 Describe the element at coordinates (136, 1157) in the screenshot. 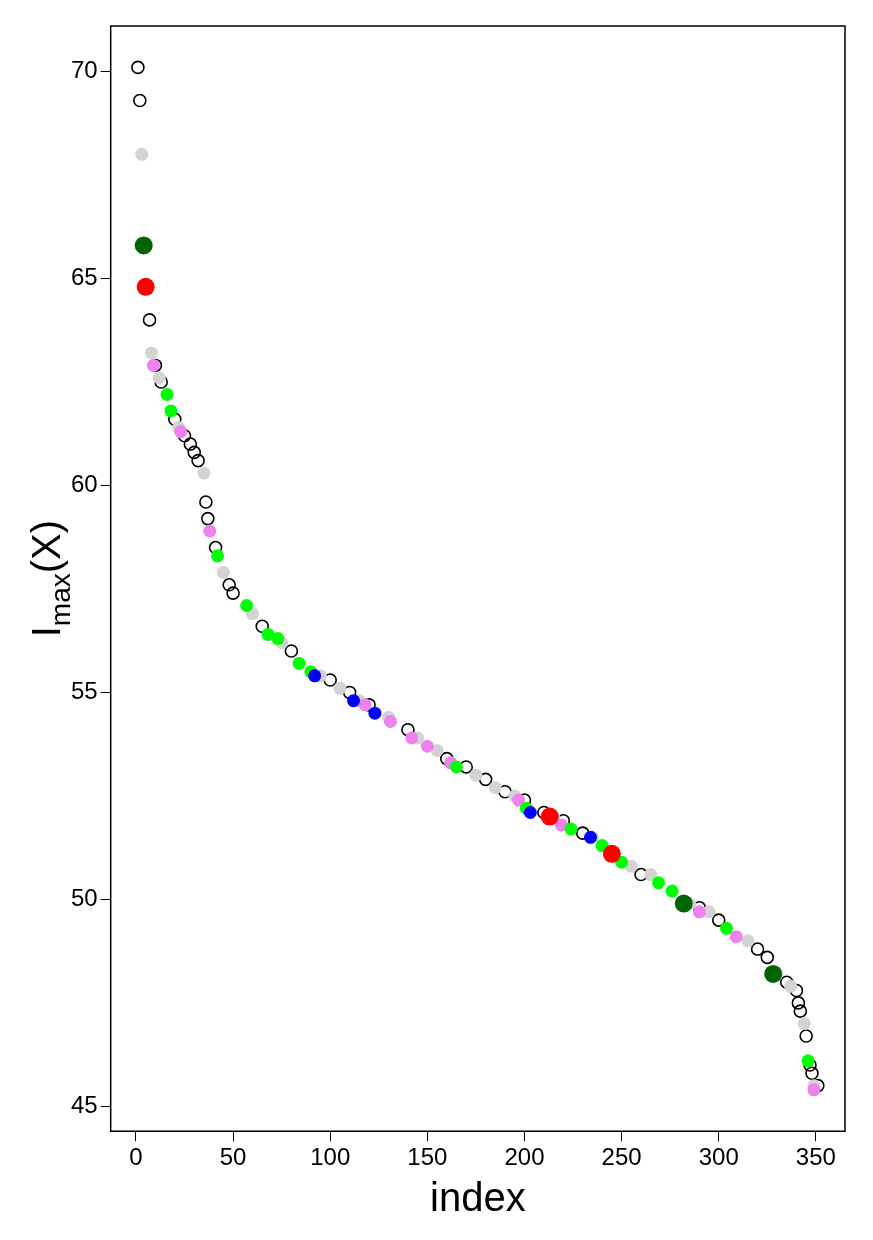

I see `x-tick-label: 0` at that location.